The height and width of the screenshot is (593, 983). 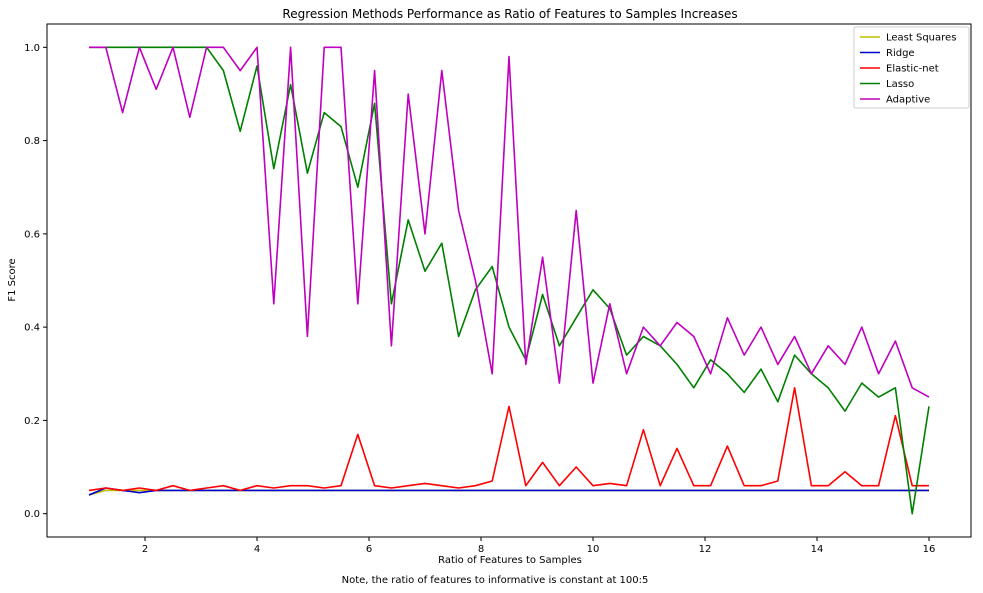 What do you see at coordinates (900, 53) in the screenshot?
I see `legend-label: Ridge` at bounding box center [900, 53].